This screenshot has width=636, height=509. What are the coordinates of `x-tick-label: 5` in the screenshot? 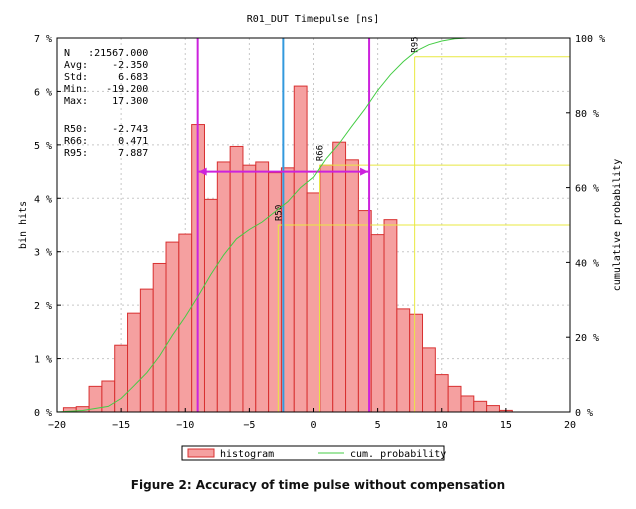 It's located at (378, 425).